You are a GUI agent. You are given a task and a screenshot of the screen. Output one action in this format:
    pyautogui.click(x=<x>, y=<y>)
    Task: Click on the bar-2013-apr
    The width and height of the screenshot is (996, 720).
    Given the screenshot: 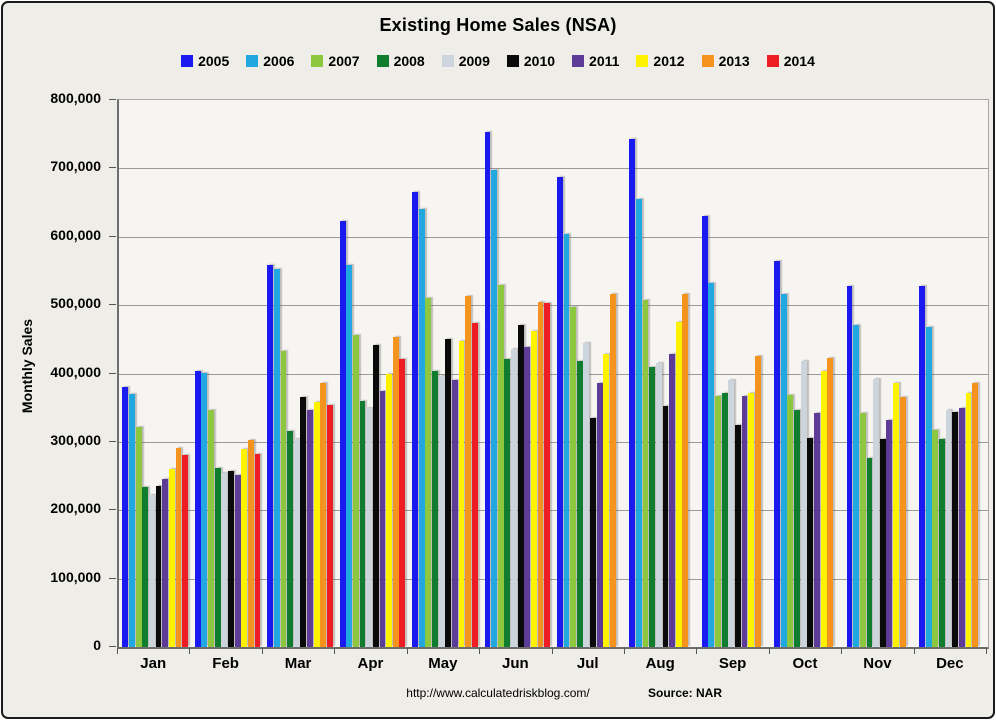 What is the action you would take?
    pyautogui.click(x=395, y=491)
    